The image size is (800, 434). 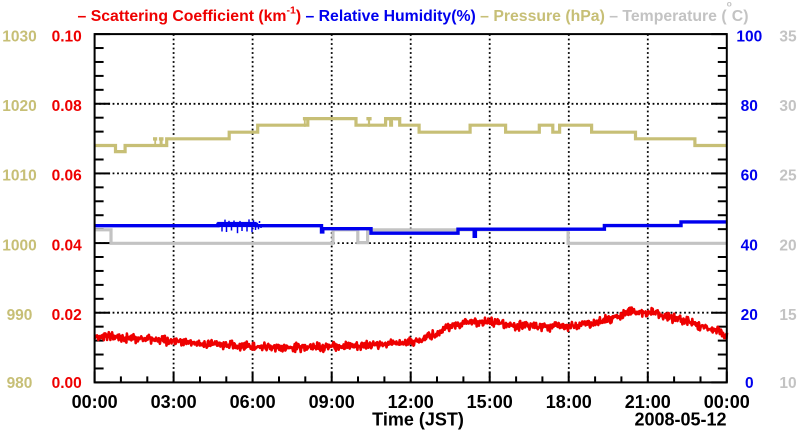 I want to click on svg-text: 980, so click(x=20, y=383).